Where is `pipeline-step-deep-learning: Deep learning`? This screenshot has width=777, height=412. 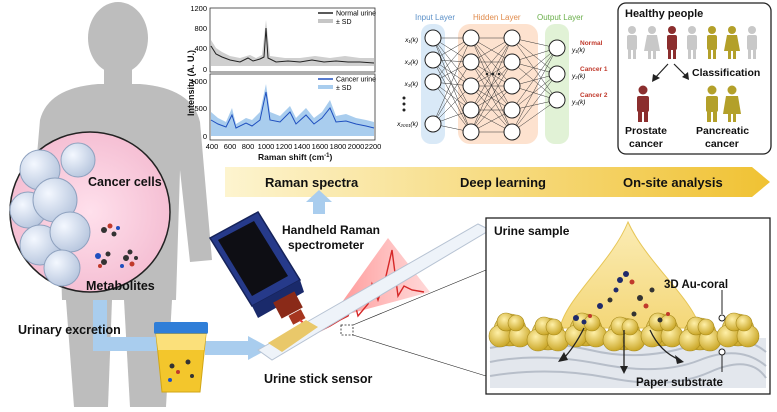 pipeline-step-deep-learning: Deep learning is located at coordinates (503, 182).